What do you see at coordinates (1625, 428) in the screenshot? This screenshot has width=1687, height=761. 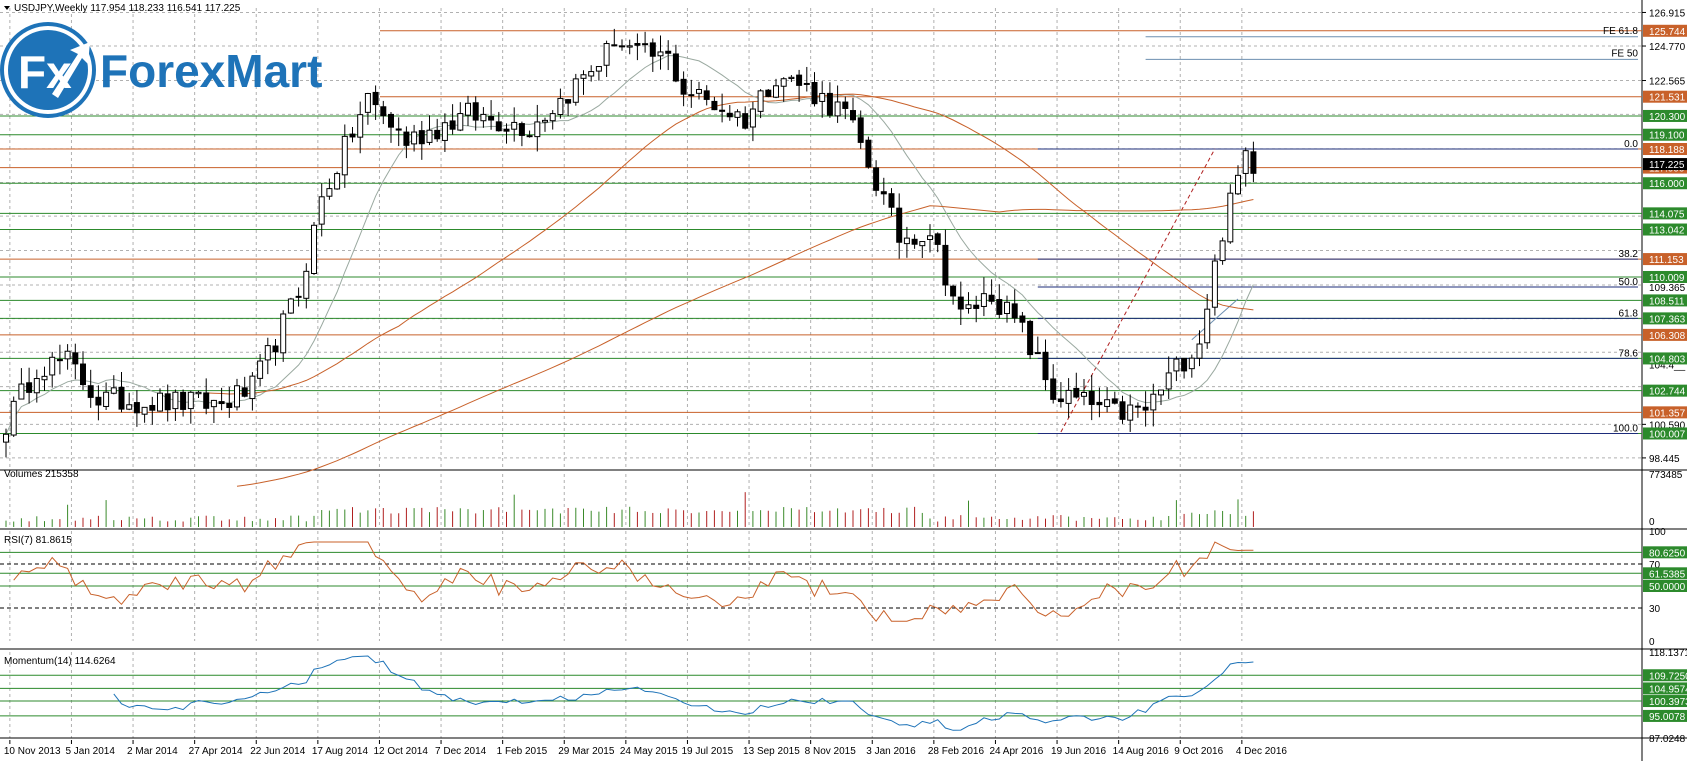 I see `fibonacci-label: 100.0` at bounding box center [1625, 428].